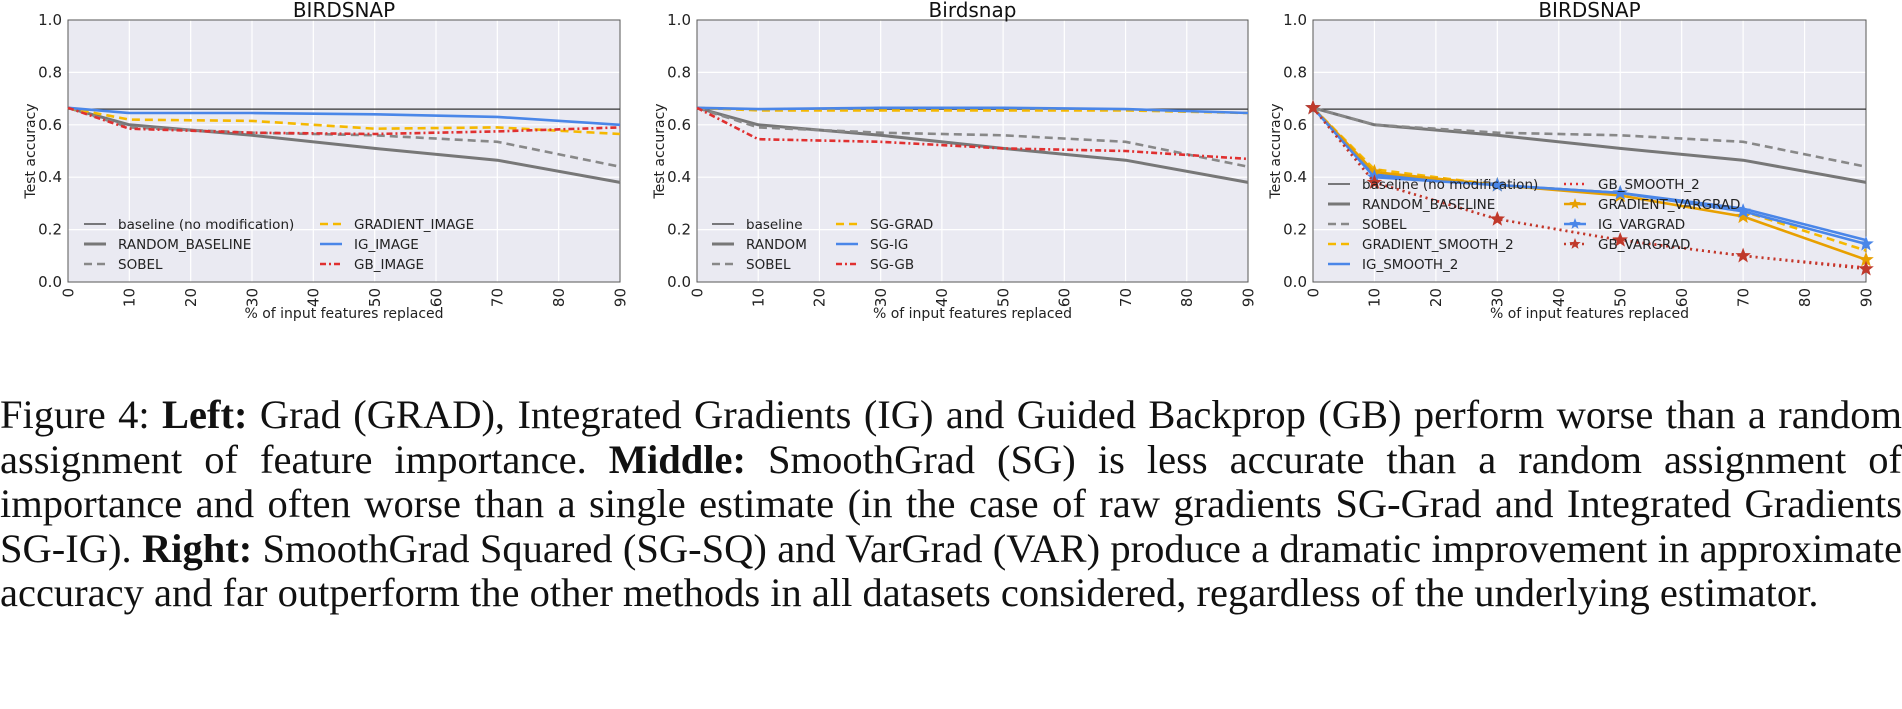  What do you see at coordinates (1644, 245) in the screenshot?
I see `legend-label: GB_VARGRAD` at bounding box center [1644, 245].